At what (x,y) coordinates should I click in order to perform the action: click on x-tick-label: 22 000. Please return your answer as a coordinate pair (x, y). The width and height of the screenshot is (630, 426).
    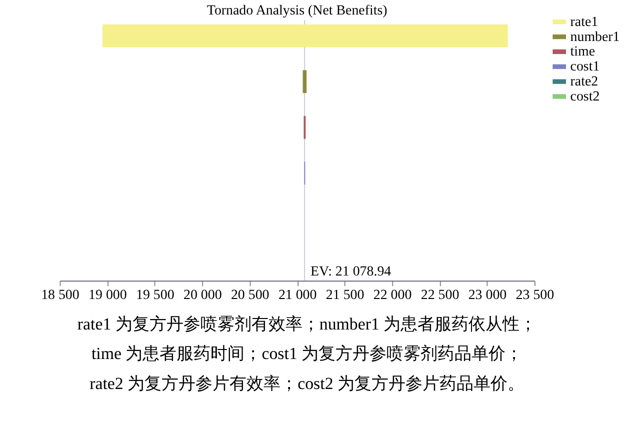
    Looking at the image, I should click on (392, 296).